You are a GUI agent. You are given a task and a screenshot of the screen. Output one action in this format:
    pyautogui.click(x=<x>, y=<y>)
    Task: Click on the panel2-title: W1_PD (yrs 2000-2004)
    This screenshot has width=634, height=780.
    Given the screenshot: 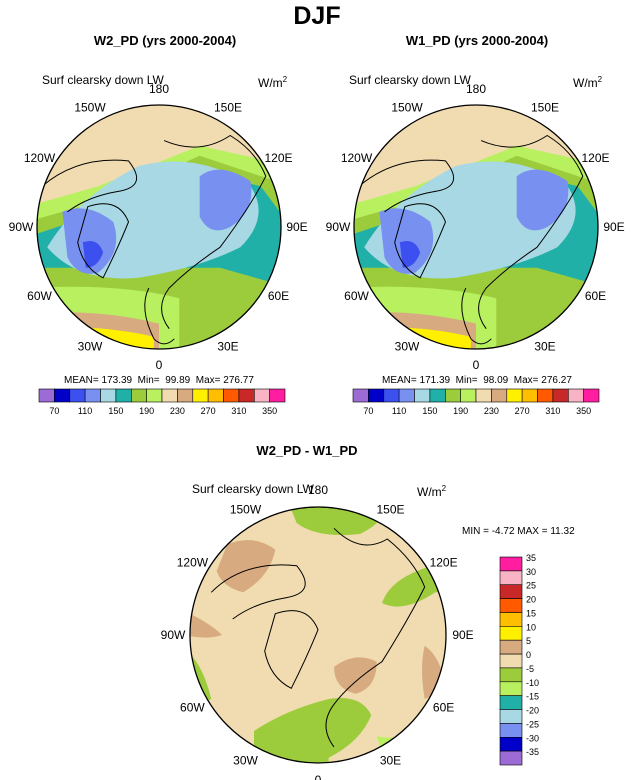 What is the action you would take?
    pyautogui.click(x=477, y=40)
    